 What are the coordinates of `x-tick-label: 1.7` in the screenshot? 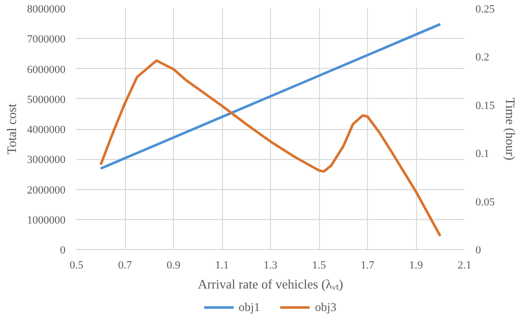 It's located at (367, 266).